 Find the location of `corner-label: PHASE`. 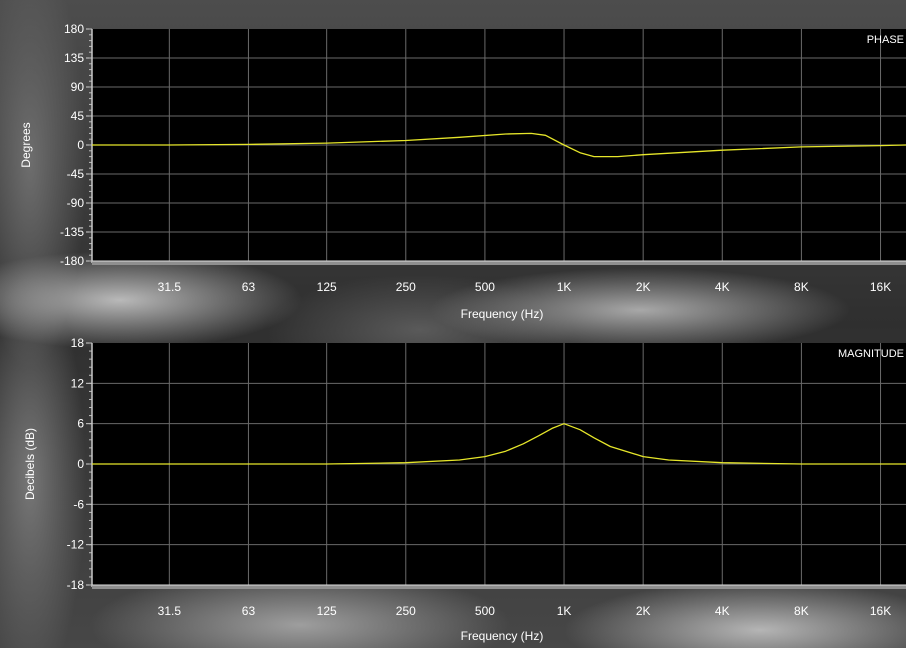

corner-label: PHASE is located at coordinates (885, 40).